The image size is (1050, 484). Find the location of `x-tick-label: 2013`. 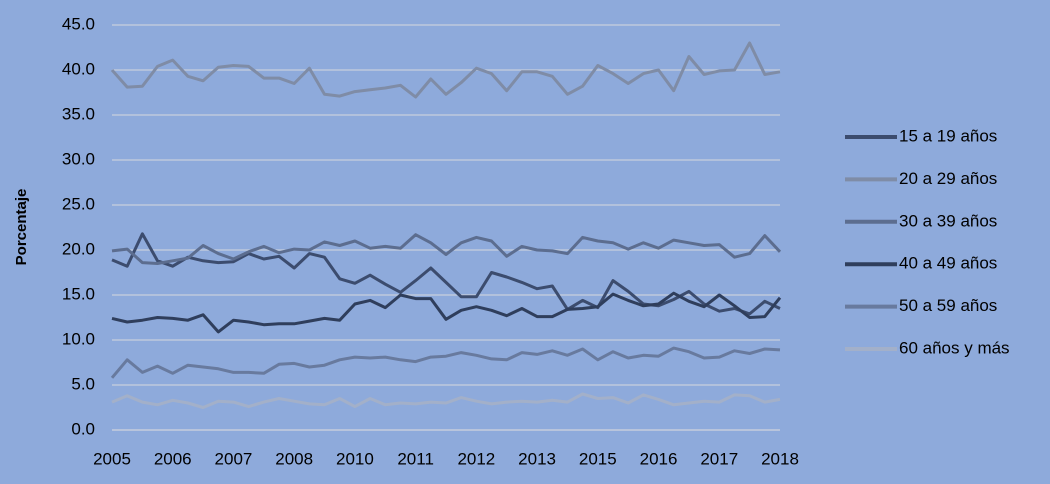

x-tick-label: 2013 is located at coordinates (537, 458).